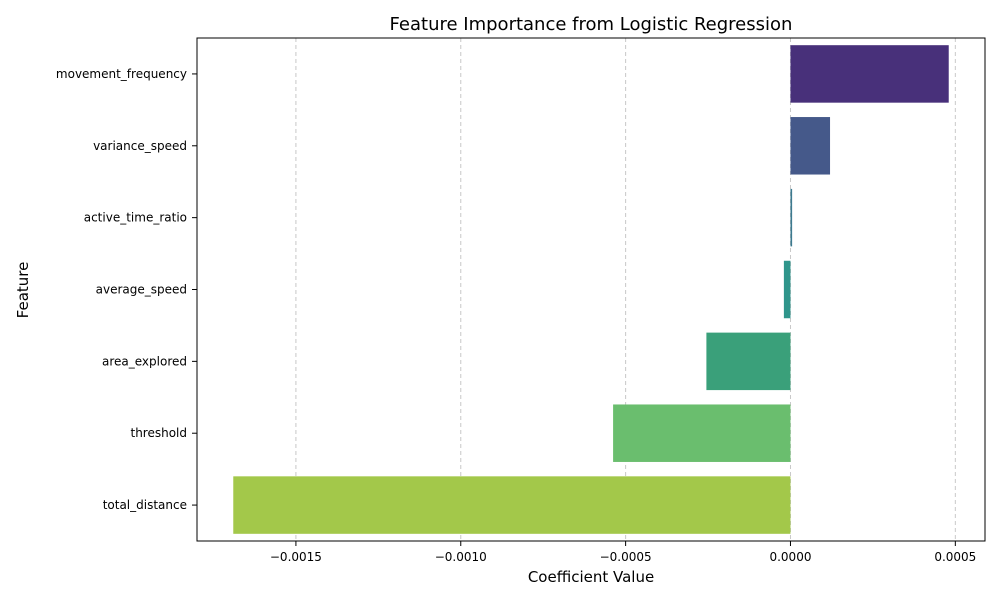 The width and height of the screenshot is (1000, 600). Describe the element at coordinates (140, 146) in the screenshot. I see `y-tick-label: variance_speed` at that location.